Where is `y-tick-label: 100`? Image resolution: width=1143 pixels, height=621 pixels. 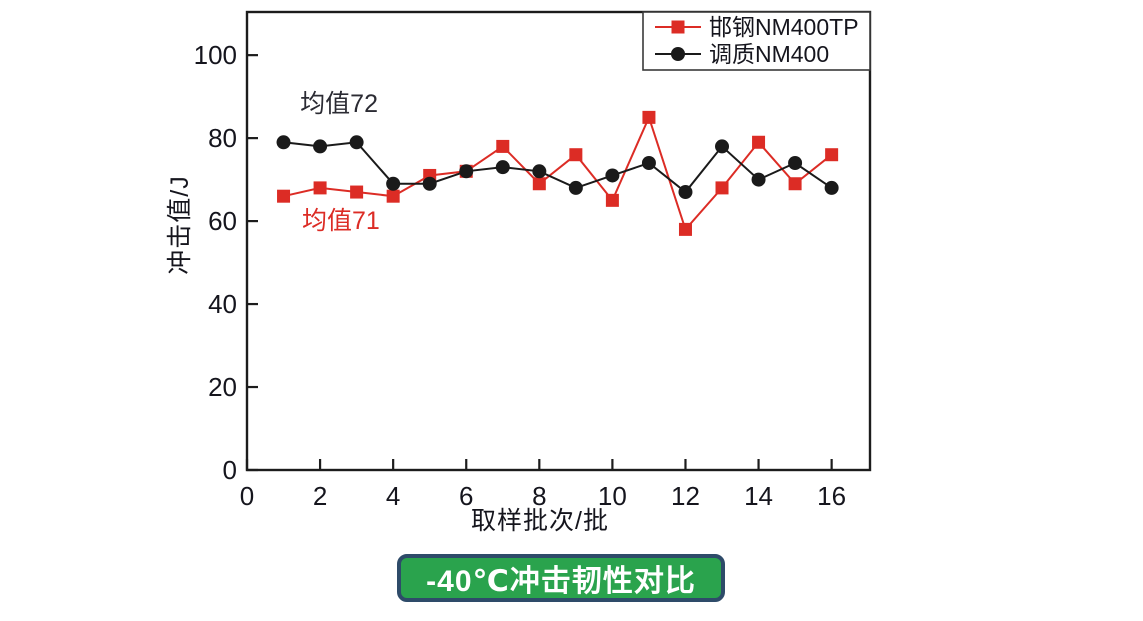
y-tick-label: 100 is located at coordinates (215, 55).